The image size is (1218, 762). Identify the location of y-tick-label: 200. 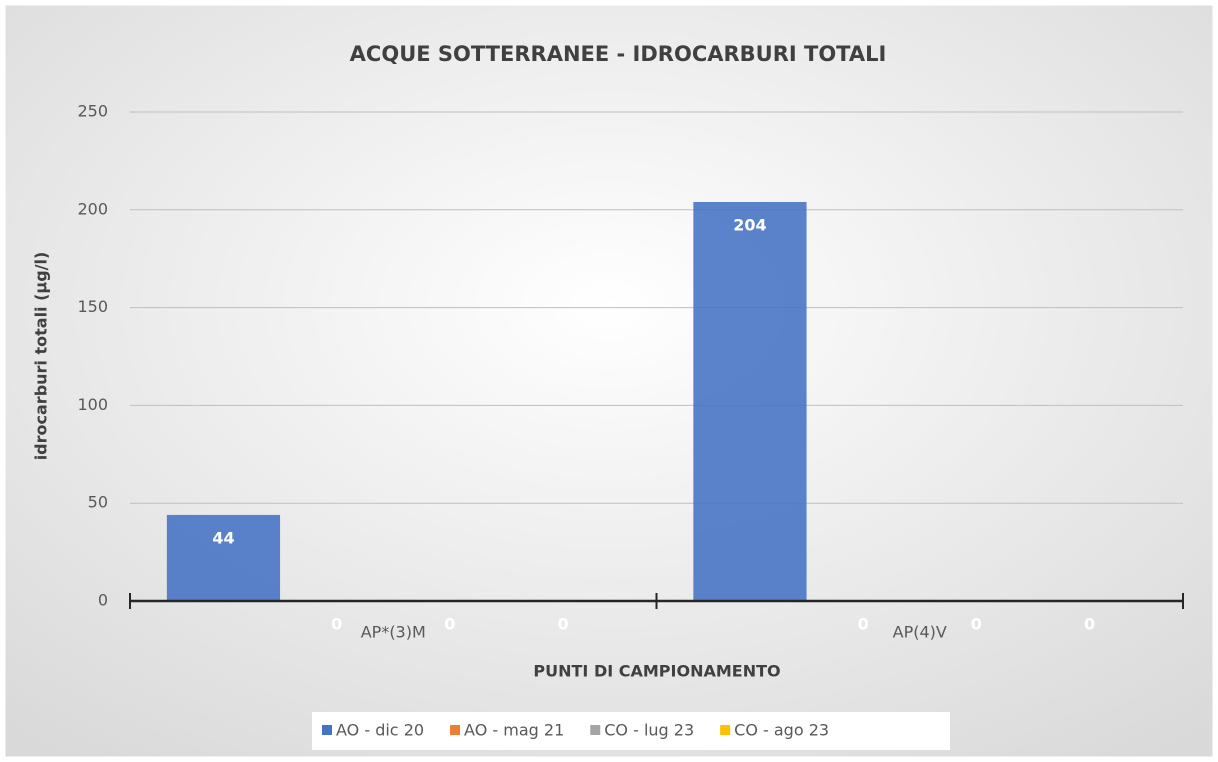
(92, 208).